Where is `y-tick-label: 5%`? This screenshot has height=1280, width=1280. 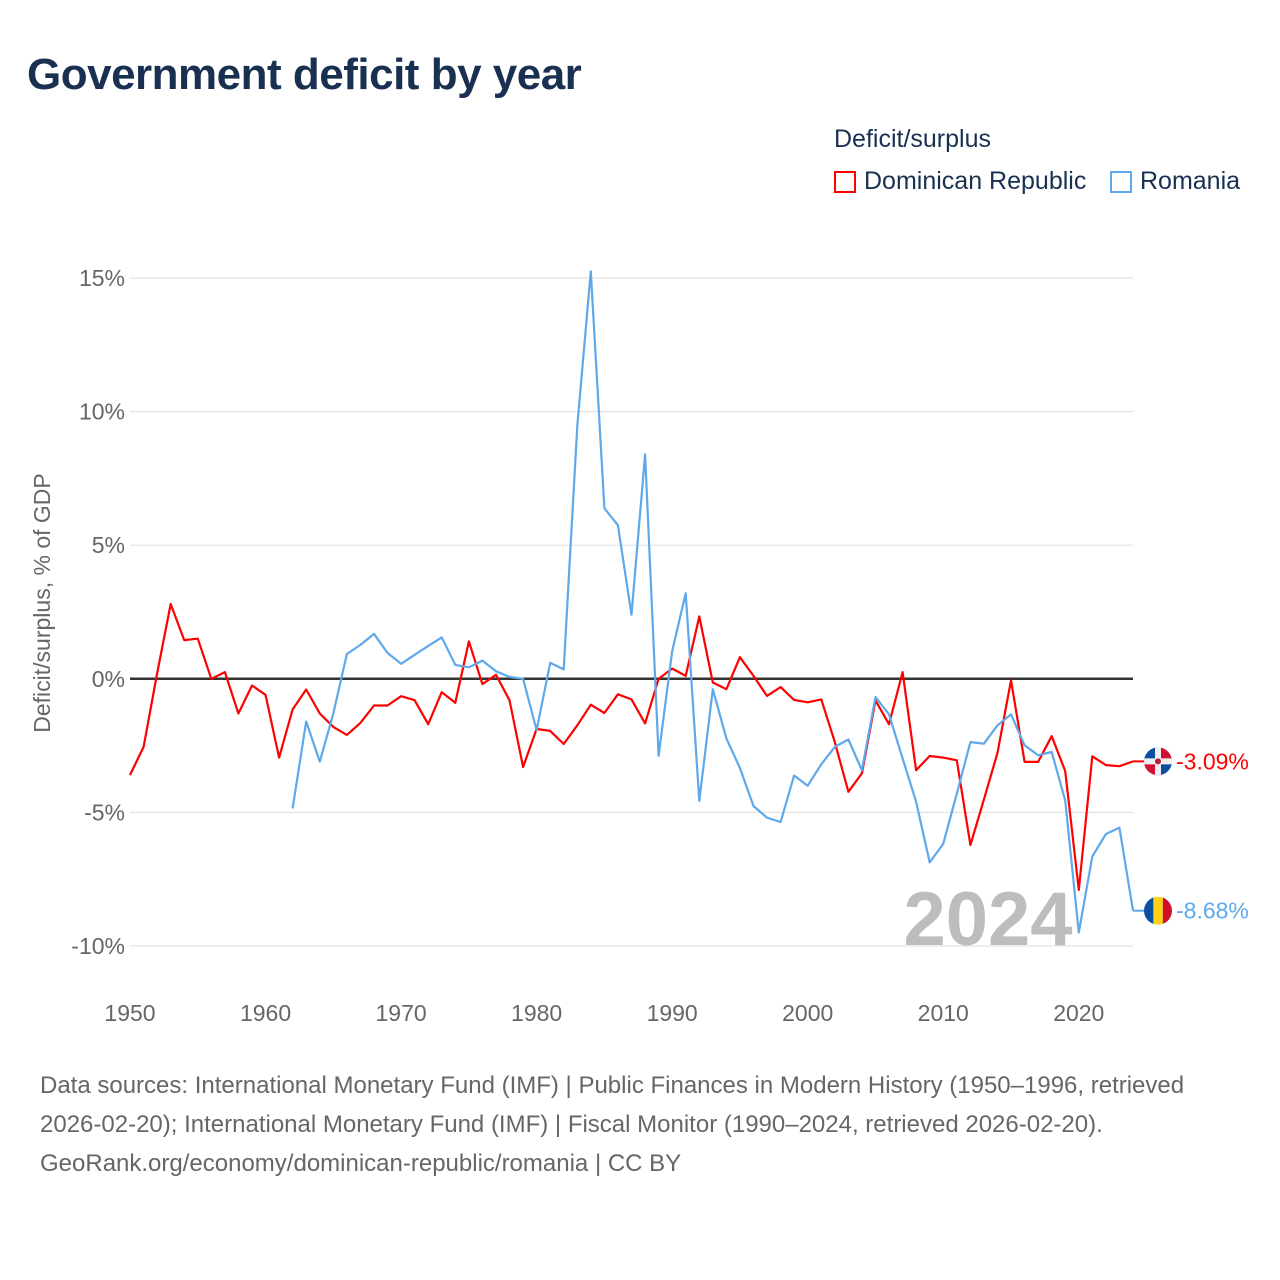 y-tick-label: 5% is located at coordinates (108, 545).